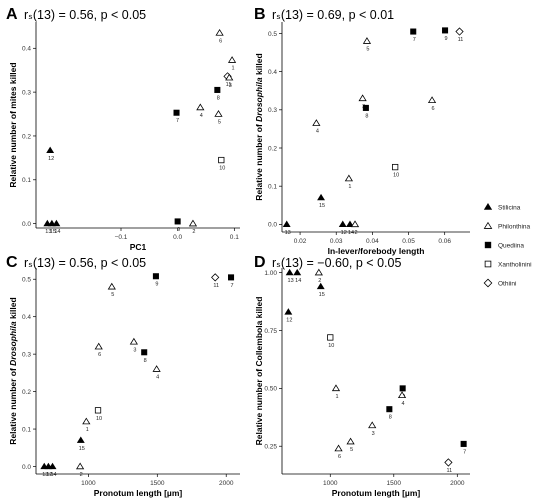 This screenshot has height=500, width=550. Describe the element at coordinates (300, 241) in the screenshot. I see `x-tick-label: 0.02` at that location.